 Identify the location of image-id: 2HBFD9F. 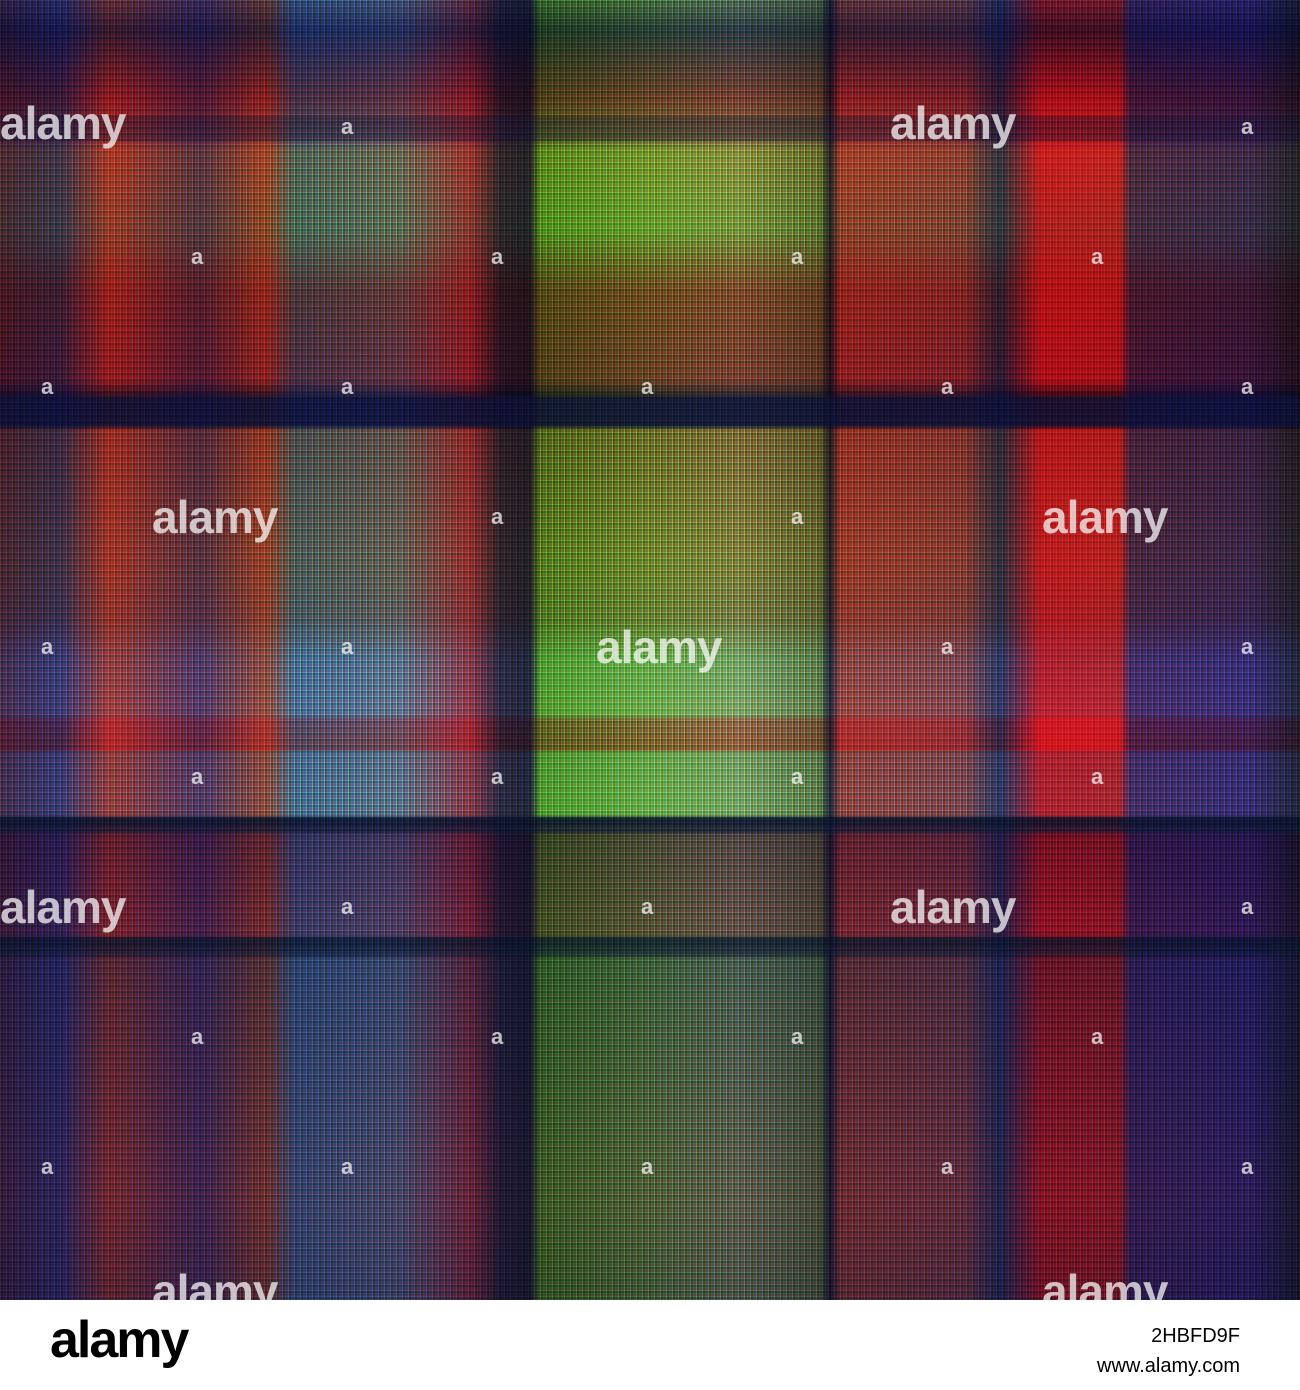
(1195, 1336).